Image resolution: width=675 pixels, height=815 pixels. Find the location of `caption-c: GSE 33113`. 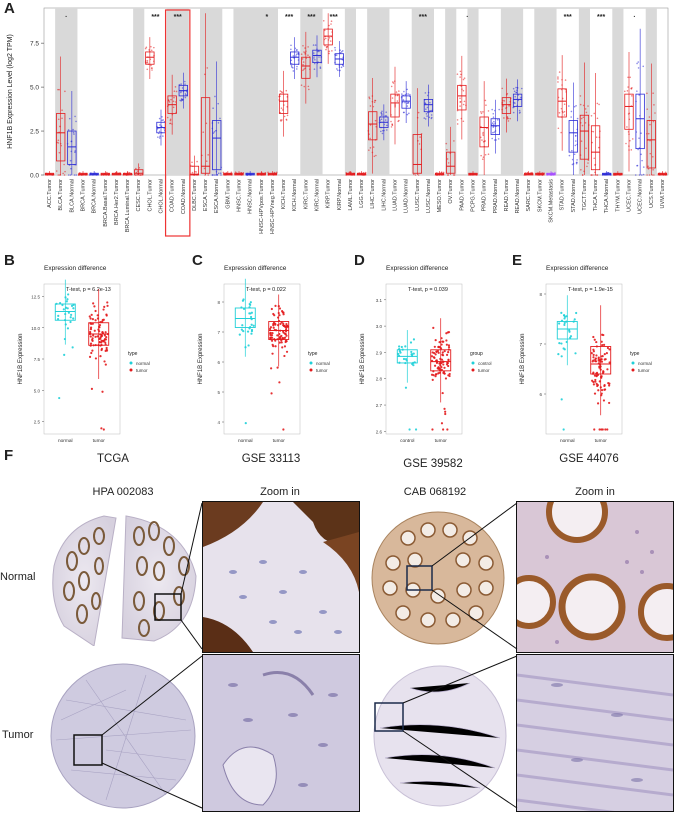

caption-c: GSE 33113 is located at coordinates (271, 459).